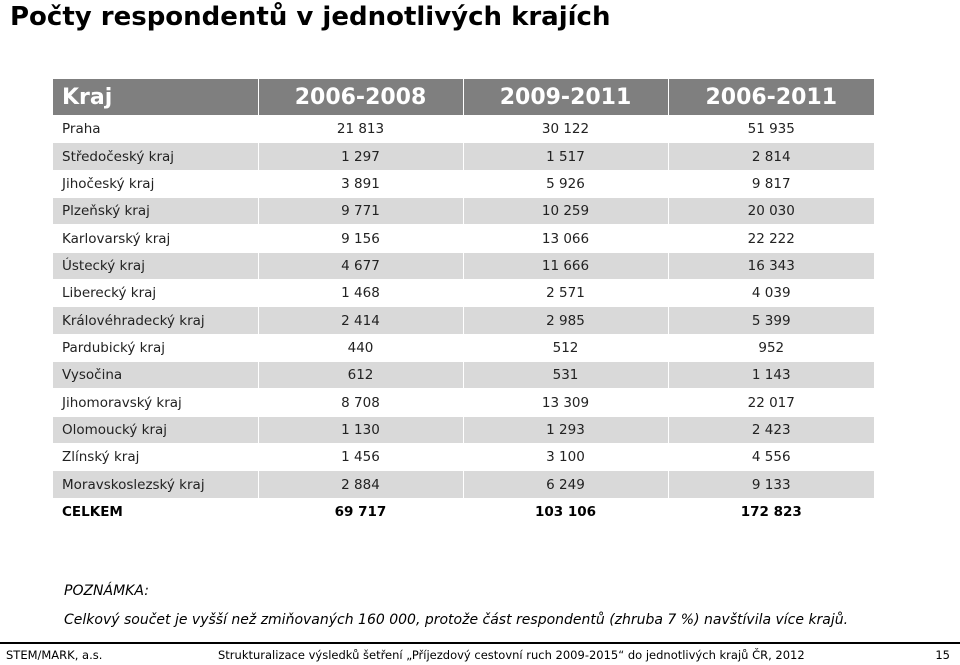 The width and height of the screenshot is (960, 665). I want to click on value-2009-2011: 531, so click(566, 375).